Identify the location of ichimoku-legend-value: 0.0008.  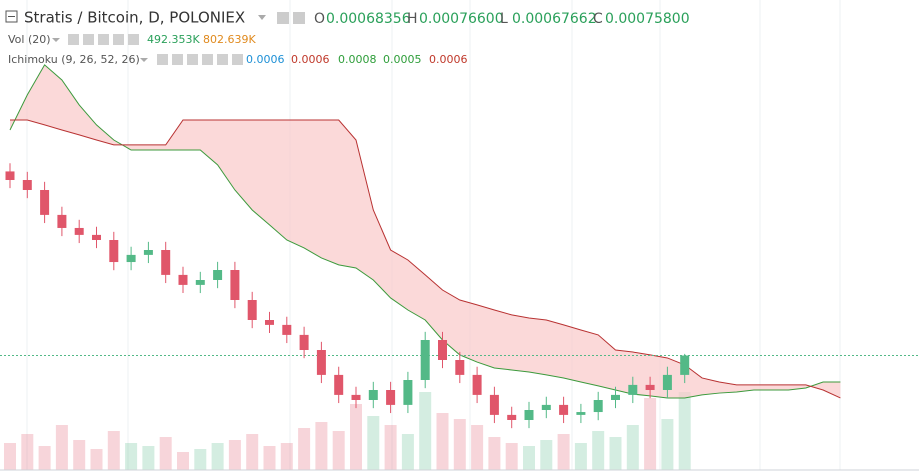
(357, 59).